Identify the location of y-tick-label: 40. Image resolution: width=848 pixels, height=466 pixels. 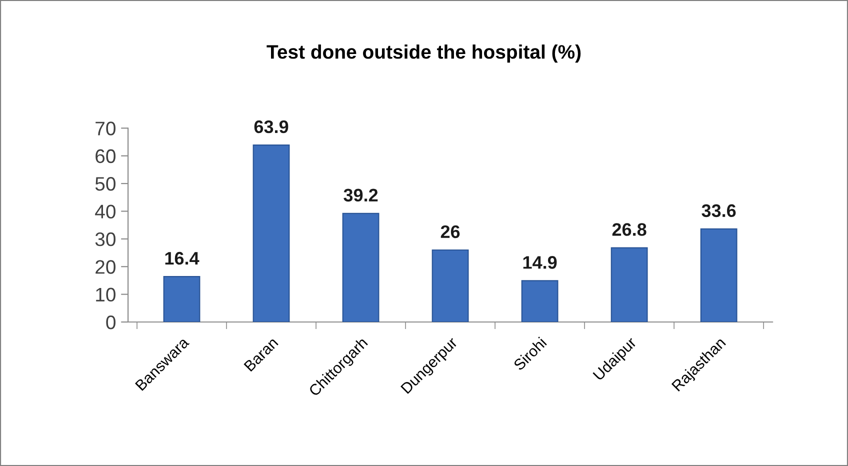
(105, 211).